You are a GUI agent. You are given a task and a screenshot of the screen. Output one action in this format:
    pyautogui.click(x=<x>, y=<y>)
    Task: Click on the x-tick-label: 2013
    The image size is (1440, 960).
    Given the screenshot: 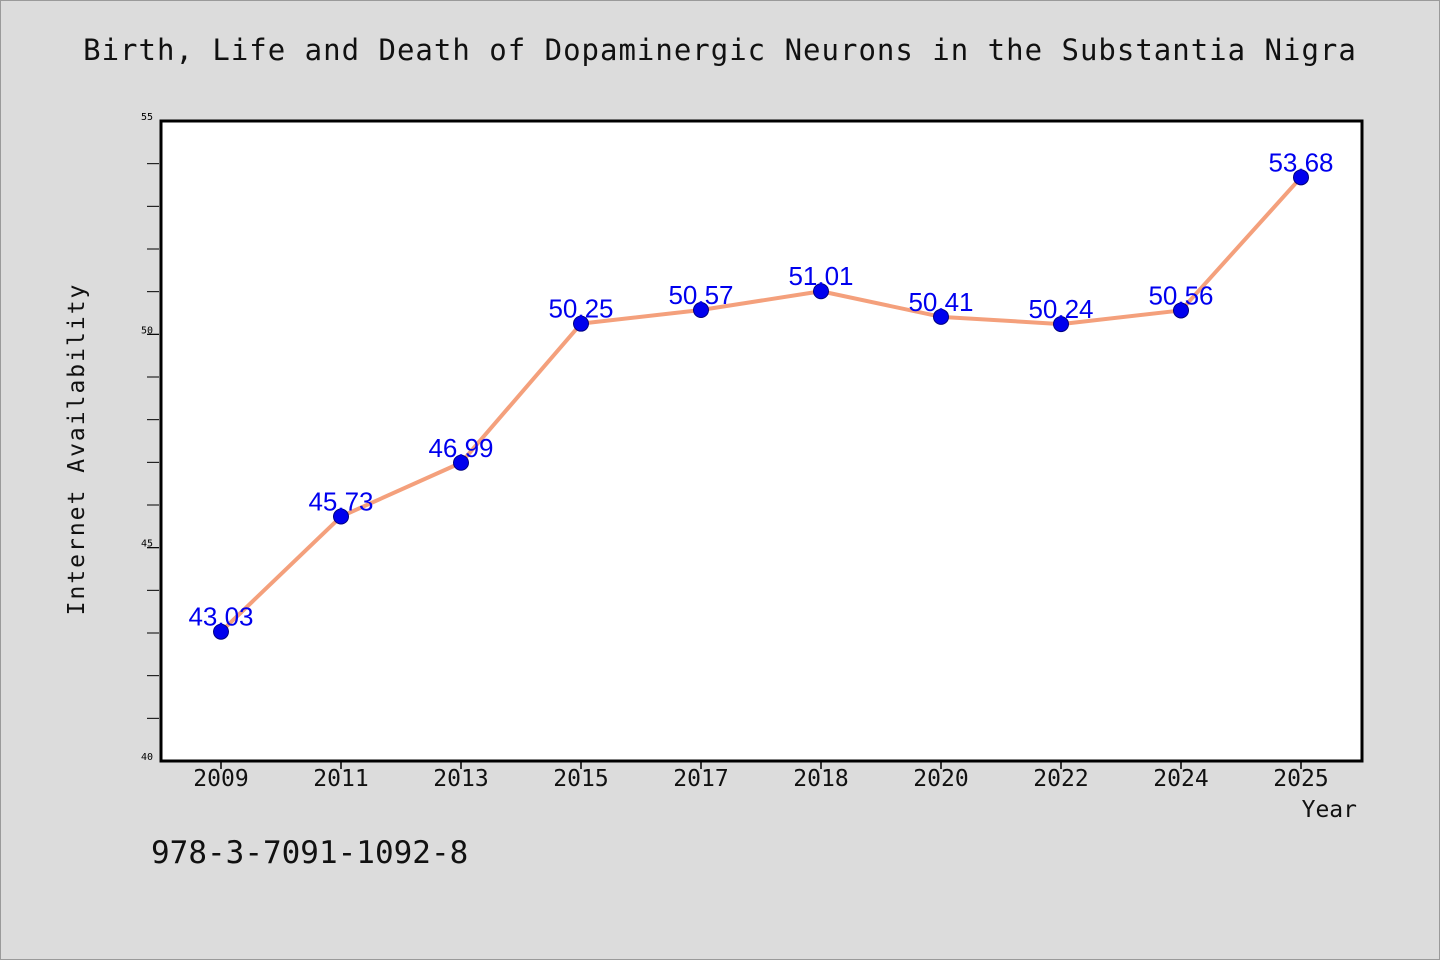 What is the action you would take?
    pyautogui.click(x=460, y=779)
    